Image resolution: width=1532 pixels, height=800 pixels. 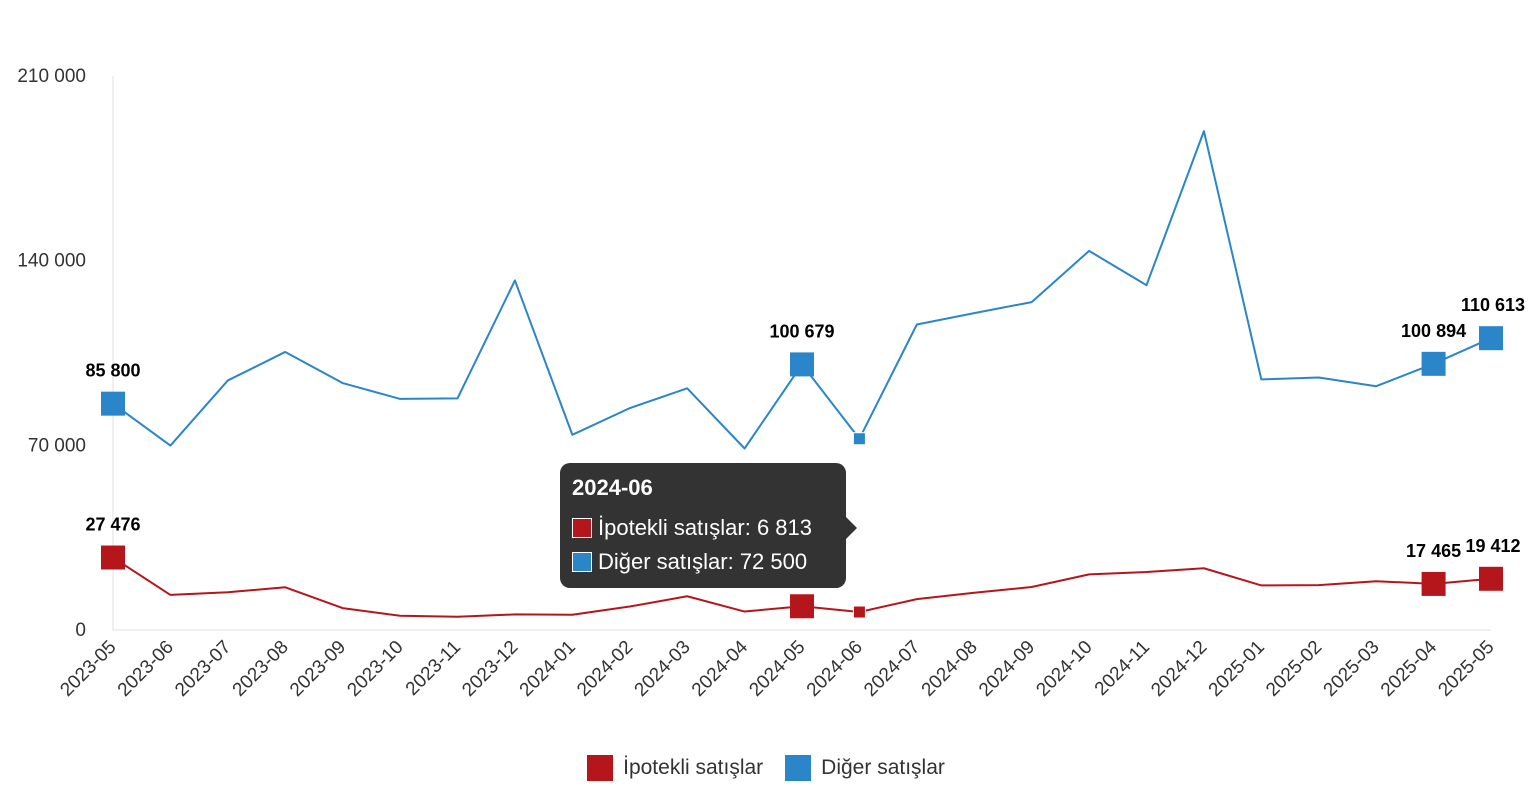 I want to click on data-label: 27 476, so click(x=112, y=525).